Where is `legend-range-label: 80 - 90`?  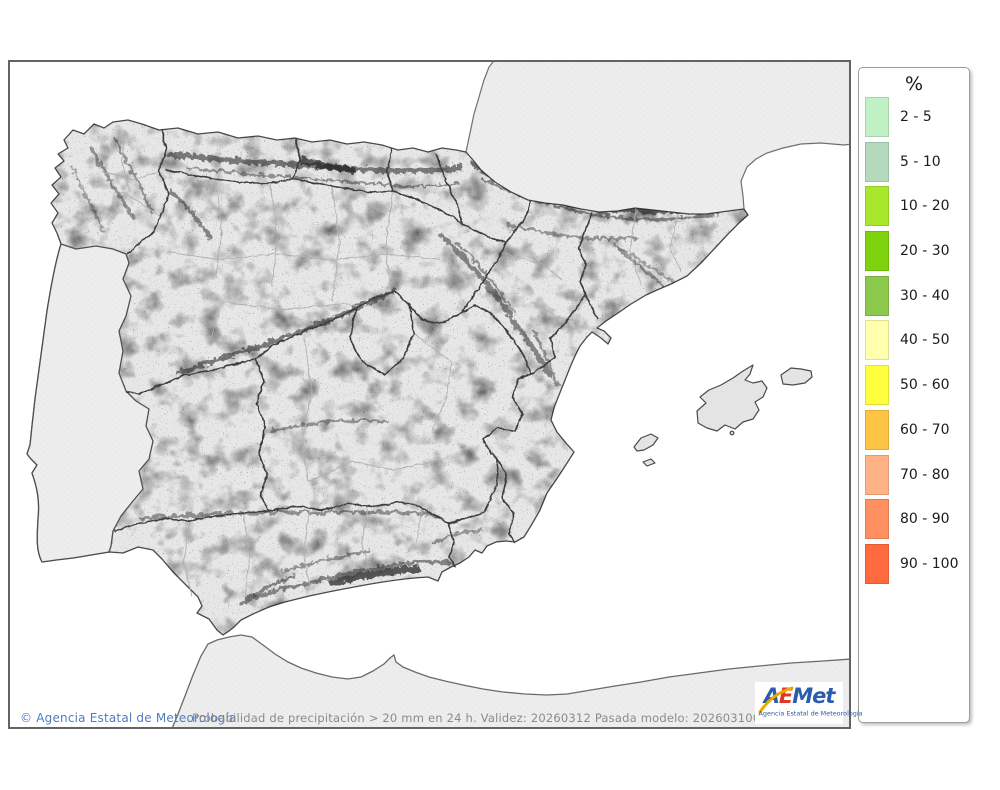 legend-range-label: 80 - 90 is located at coordinates (925, 519).